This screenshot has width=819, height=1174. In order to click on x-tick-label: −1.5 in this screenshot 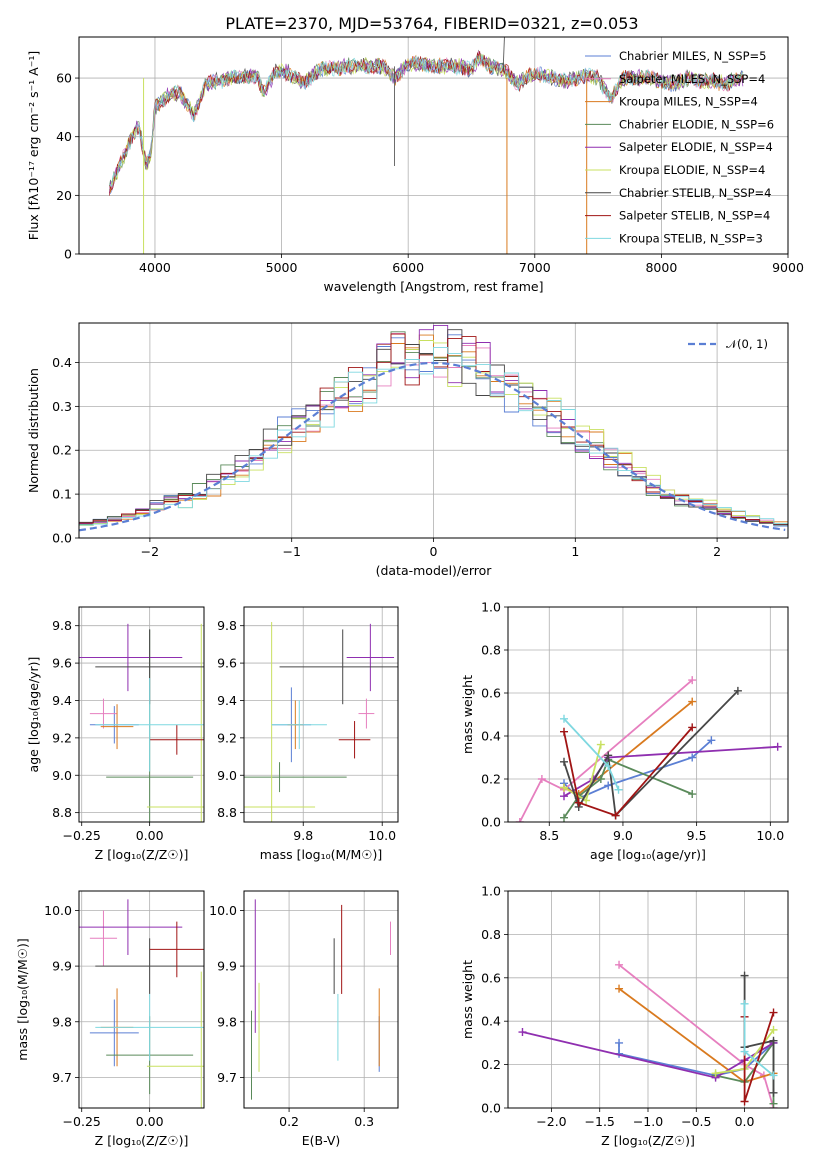, I will do `click(600, 1121)`.